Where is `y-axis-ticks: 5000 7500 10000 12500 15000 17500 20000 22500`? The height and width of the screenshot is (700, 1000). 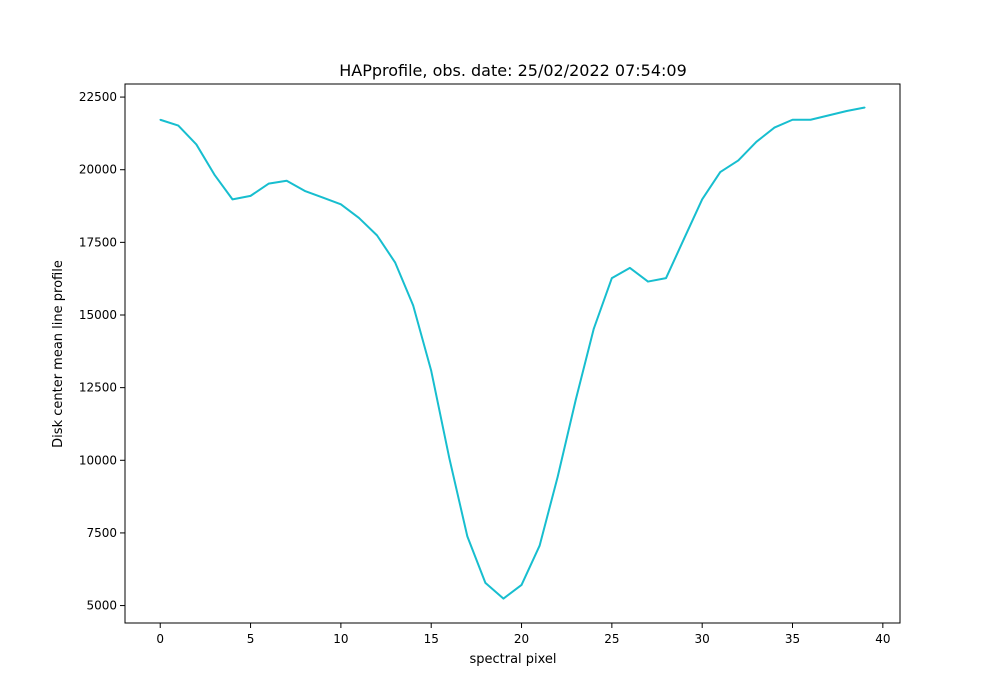 y-axis-ticks: 5000 7500 10000 12500 15000 17500 20000 22500 is located at coordinates (102, 351).